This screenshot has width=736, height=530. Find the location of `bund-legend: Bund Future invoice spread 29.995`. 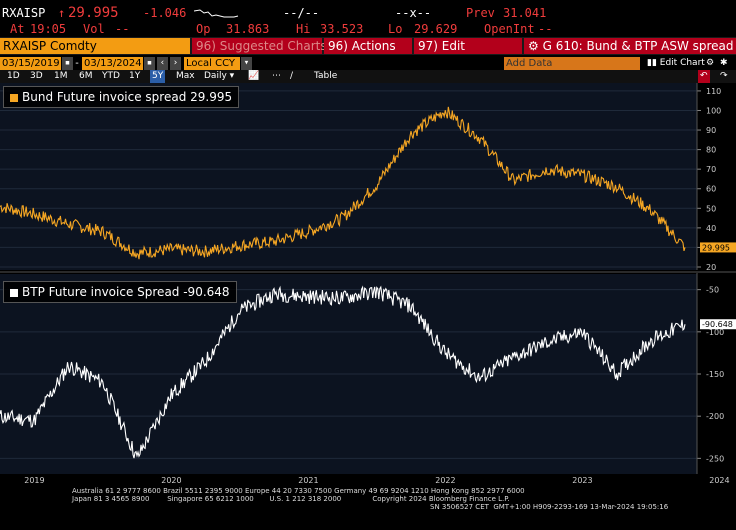

bund-legend: Bund Future invoice spread 29.995 is located at coordinates (121, 97).